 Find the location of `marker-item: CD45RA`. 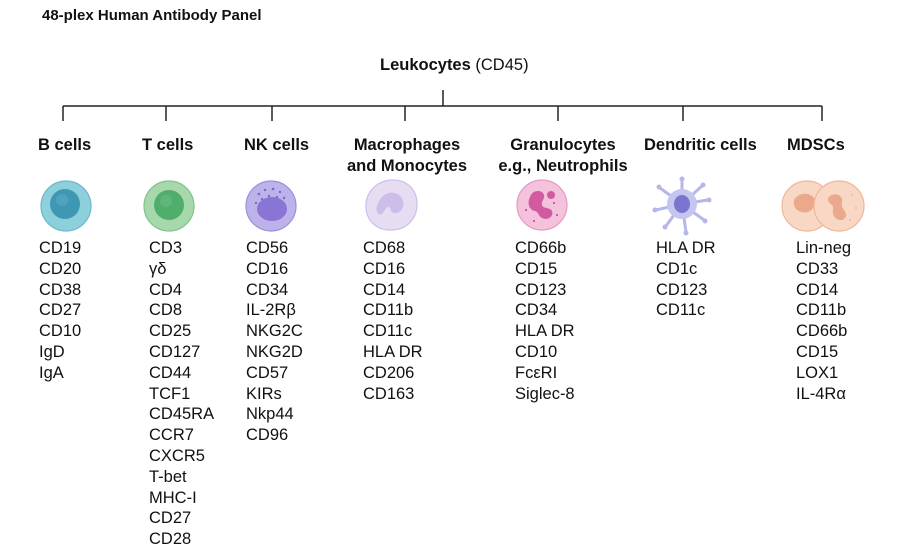

marker-item: CD45RA is located at coordinates (182, 414).